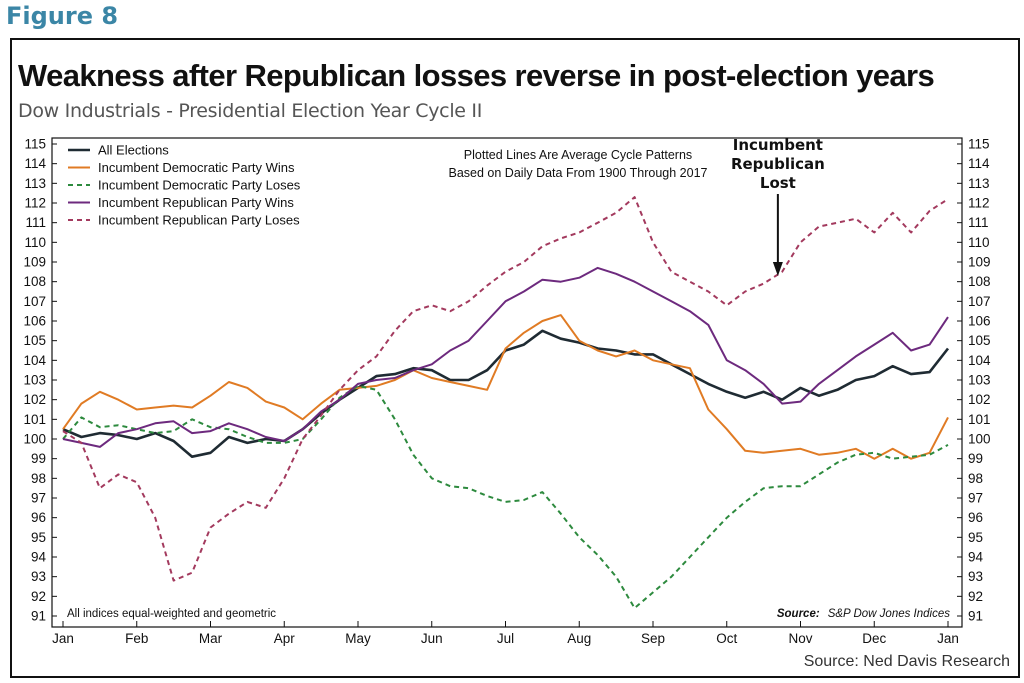  I want to click on annotation-incumbent-republican-lost: Incumbent Republican Lost, so click(778, 206).